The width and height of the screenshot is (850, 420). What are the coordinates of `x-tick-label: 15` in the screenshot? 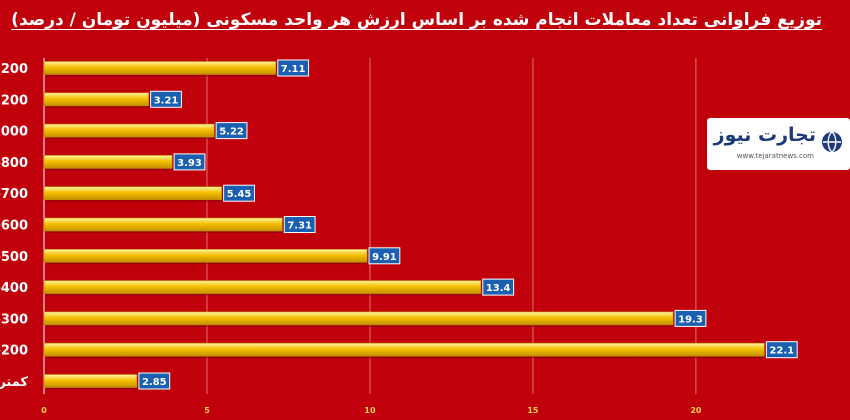 It's located at (533, 410).